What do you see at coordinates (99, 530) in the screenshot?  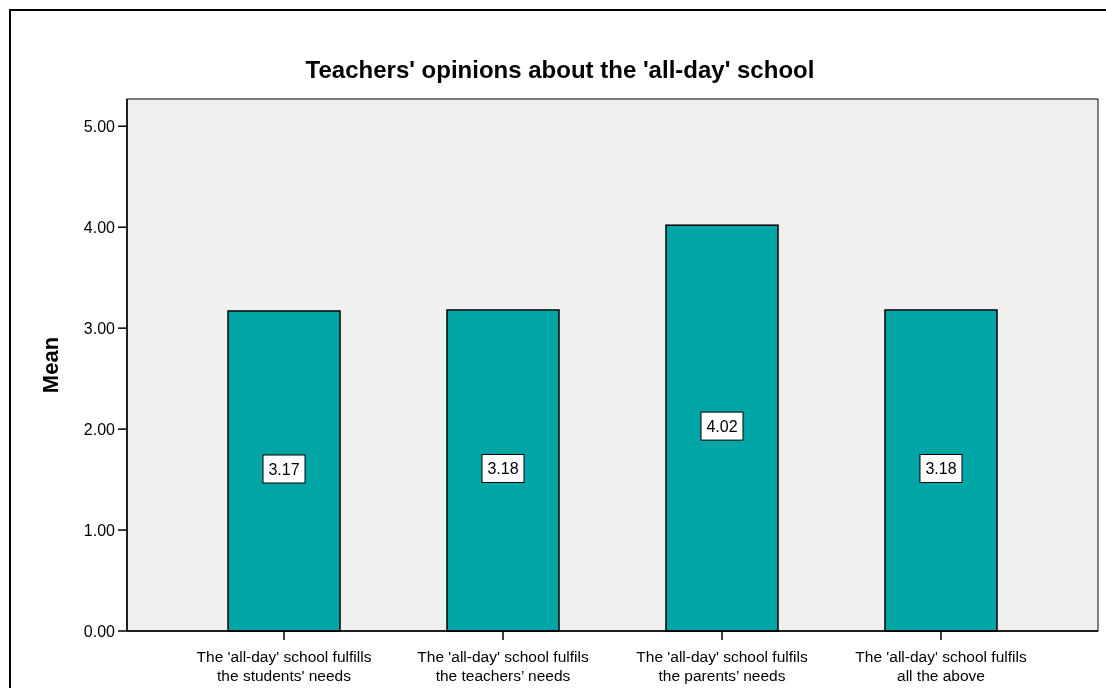 I see `y-tick-label: 1.00` at bounding box center [99, 530].